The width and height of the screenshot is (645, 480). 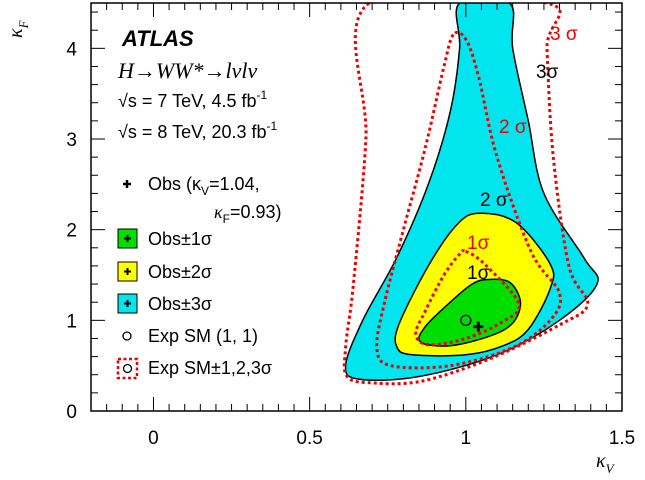 What do you see at coordinates (127, 184) in the screenshot?
I see `legend-observed-marker` at bounding box center [127, 184].